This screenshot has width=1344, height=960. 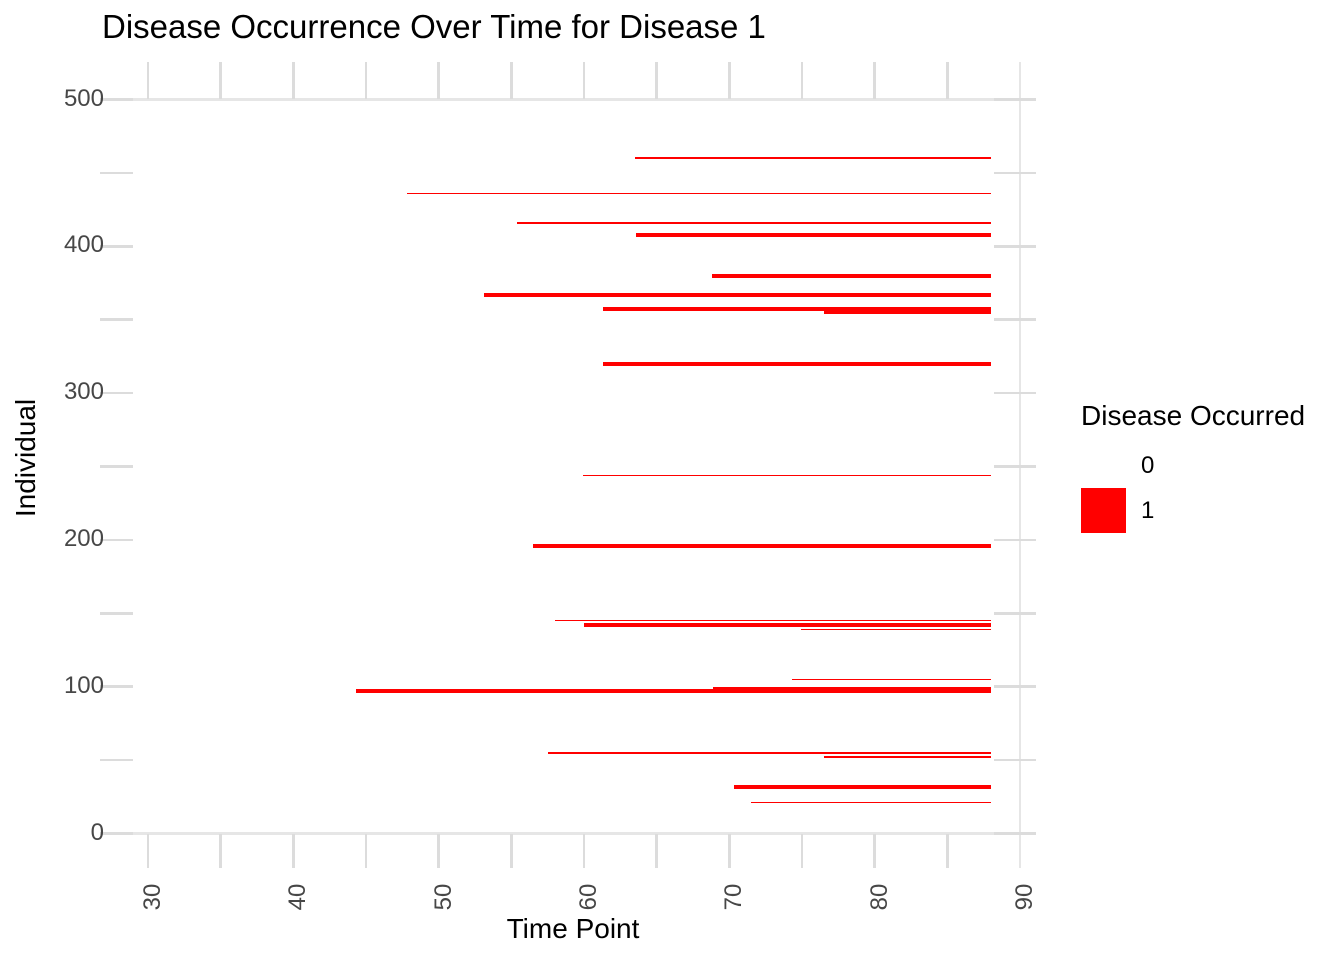 I want to click on x-tick-label: 30, so click(x=152, y=897).